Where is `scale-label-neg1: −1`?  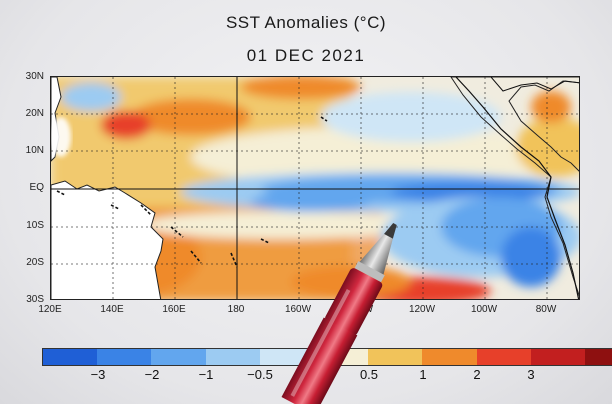 scale-label-neg1: −1 is located at coordinates (206, 374).